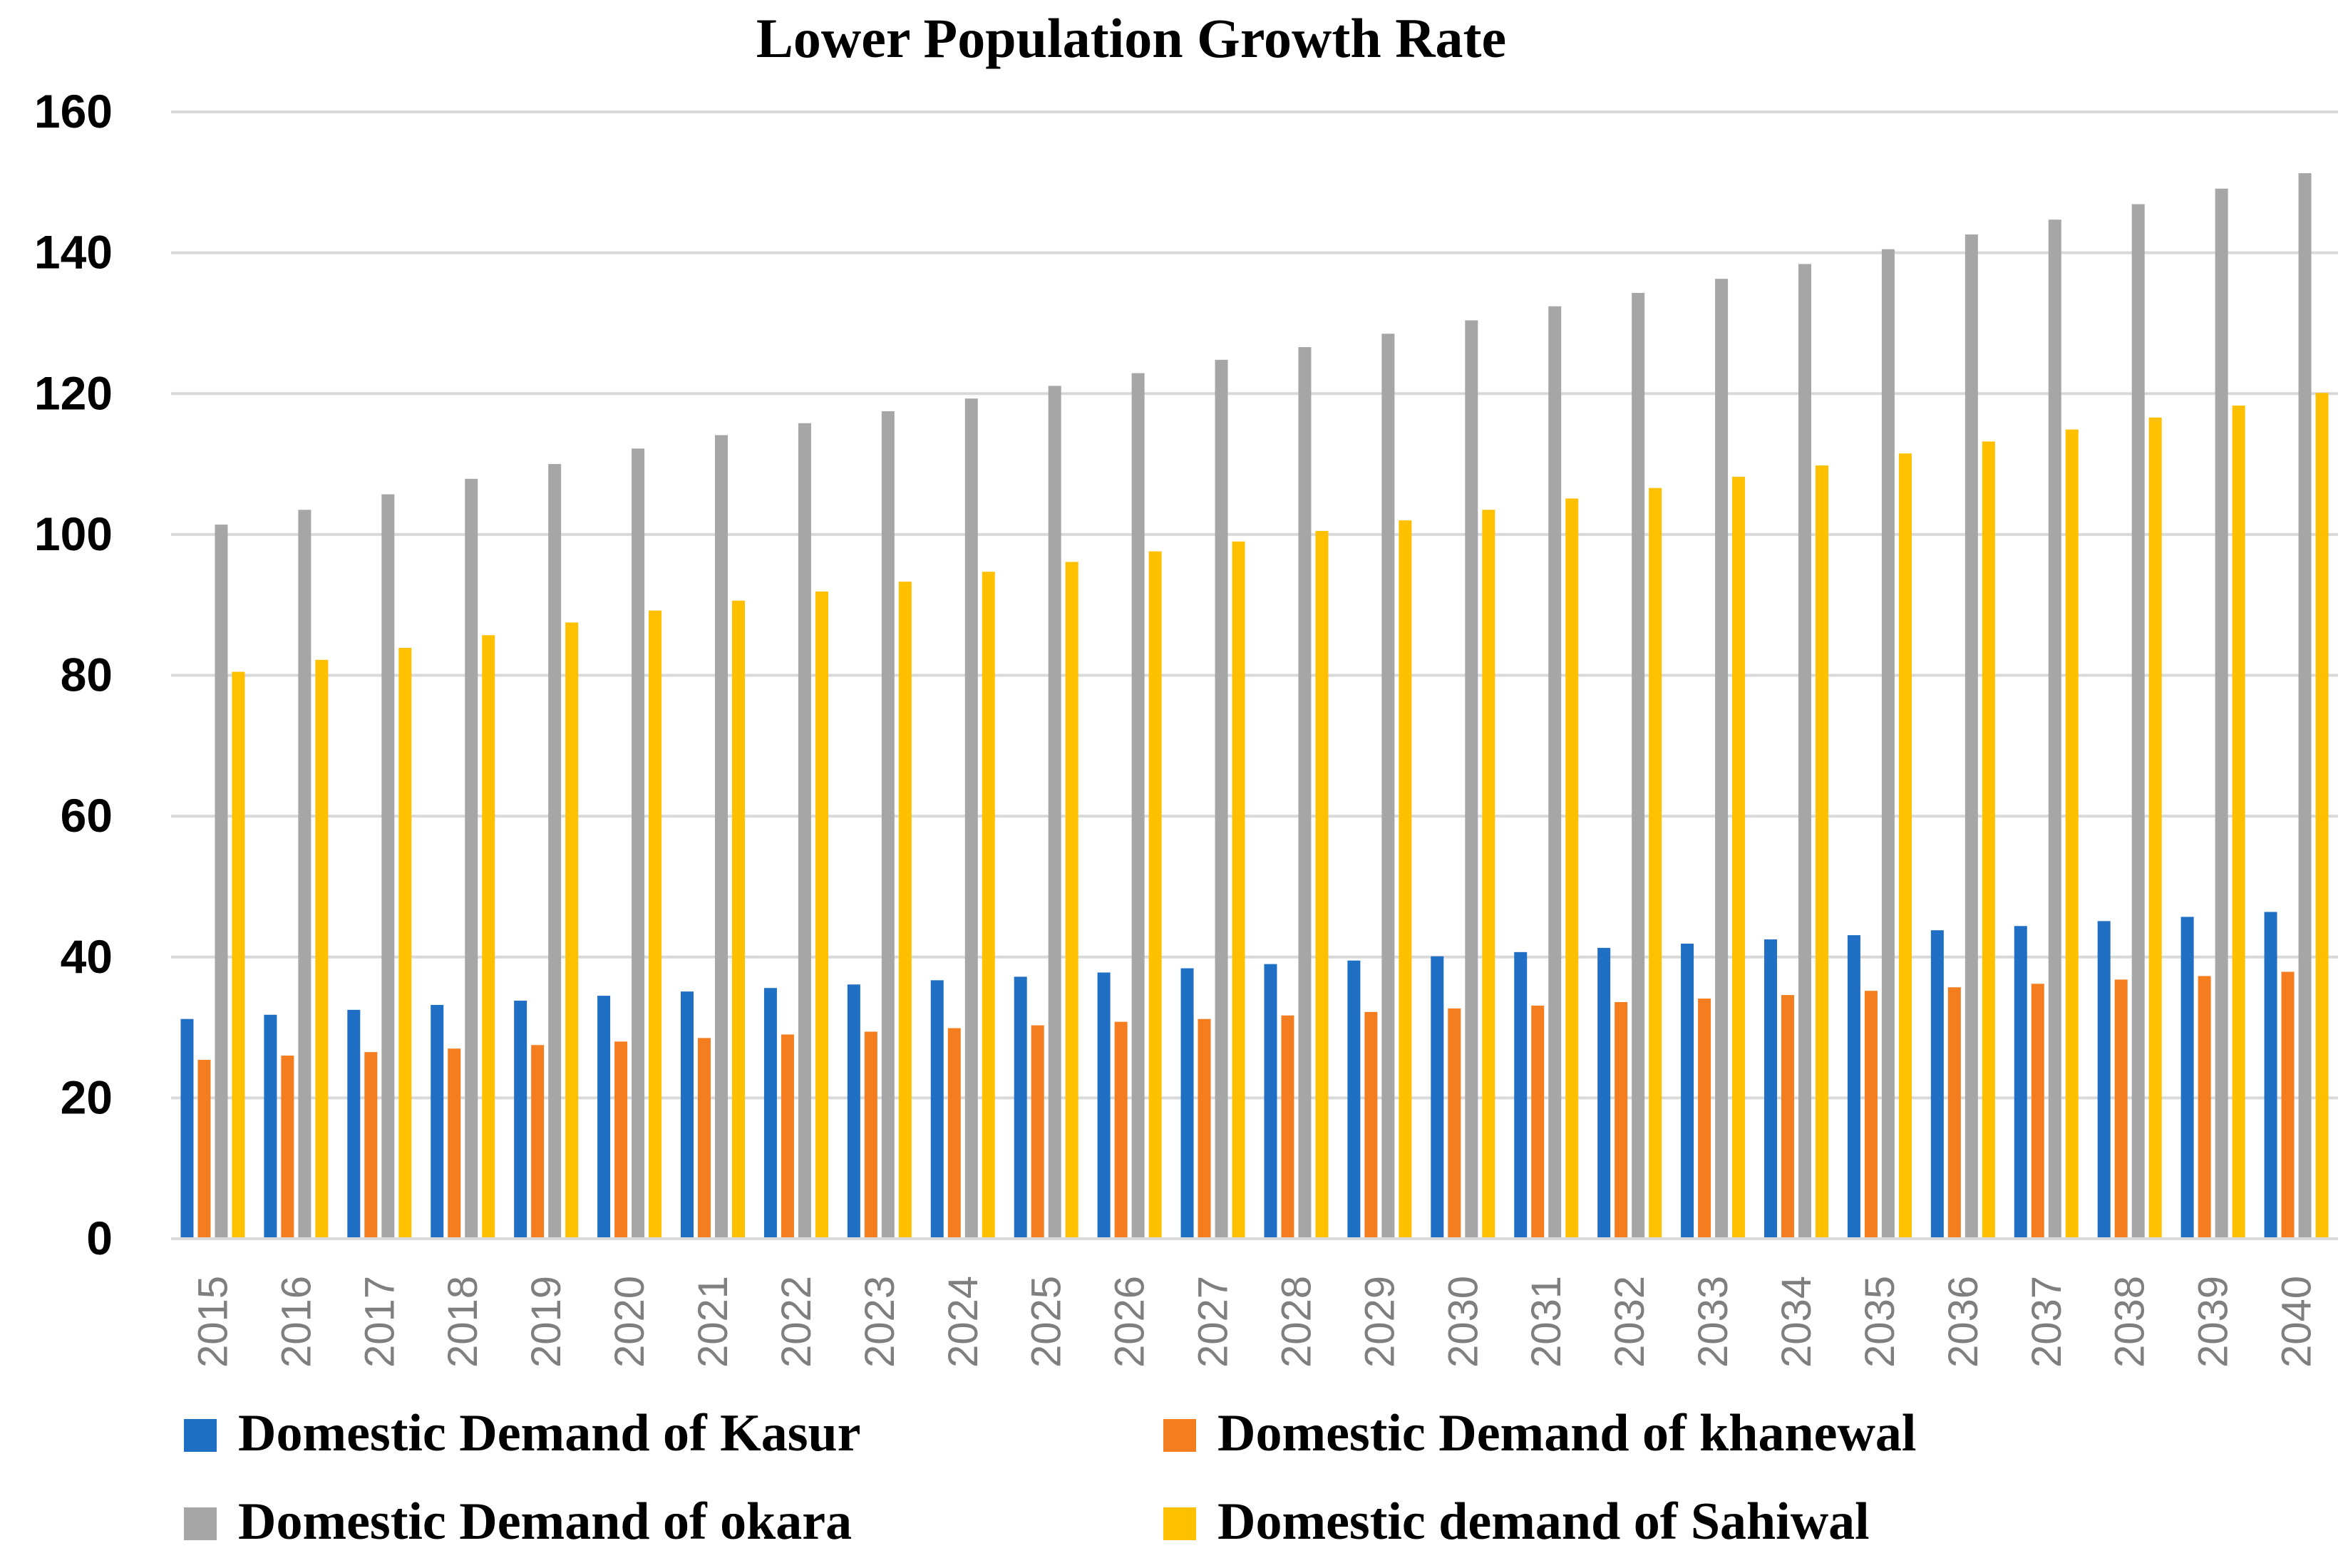 The height and width of the screenshot is (1568, 2348). I want to click on legend-label: Domestic Demand of khanewal, so click(1566, 1434).